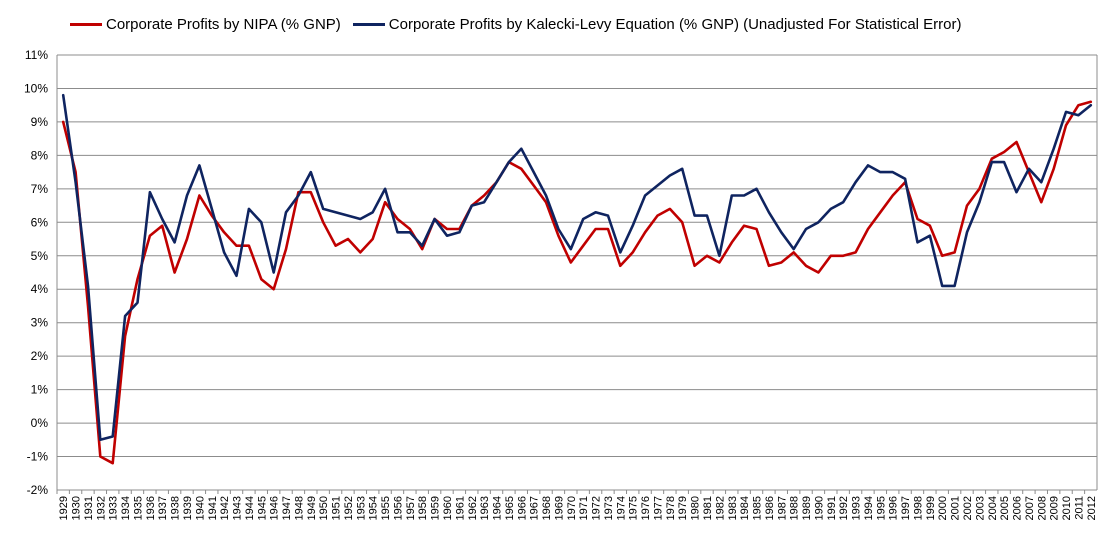 The image size is (1111, 552). I want to click on x-tick-label: 1984, so click(745, 508).